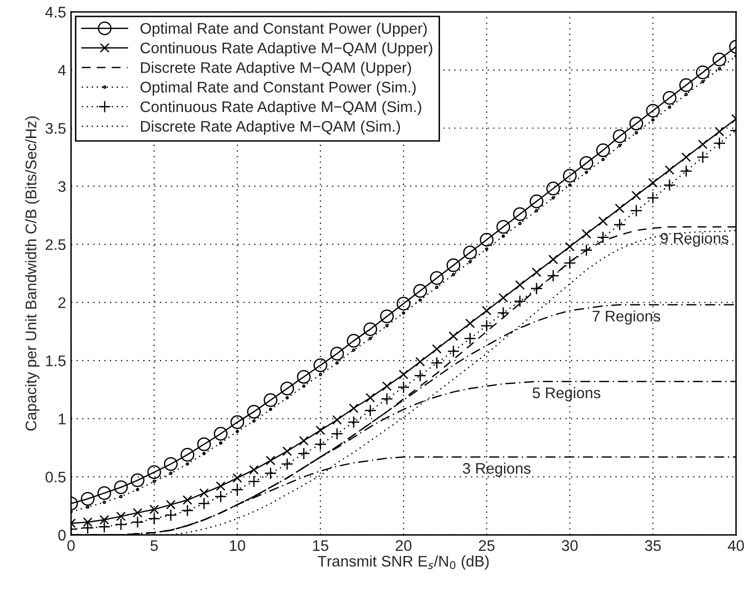 This screenshot has height=595, width=748. Describe the element at coordinates (626, 317) in the screenshot. I see `annotation: 7 Regions` at that location.